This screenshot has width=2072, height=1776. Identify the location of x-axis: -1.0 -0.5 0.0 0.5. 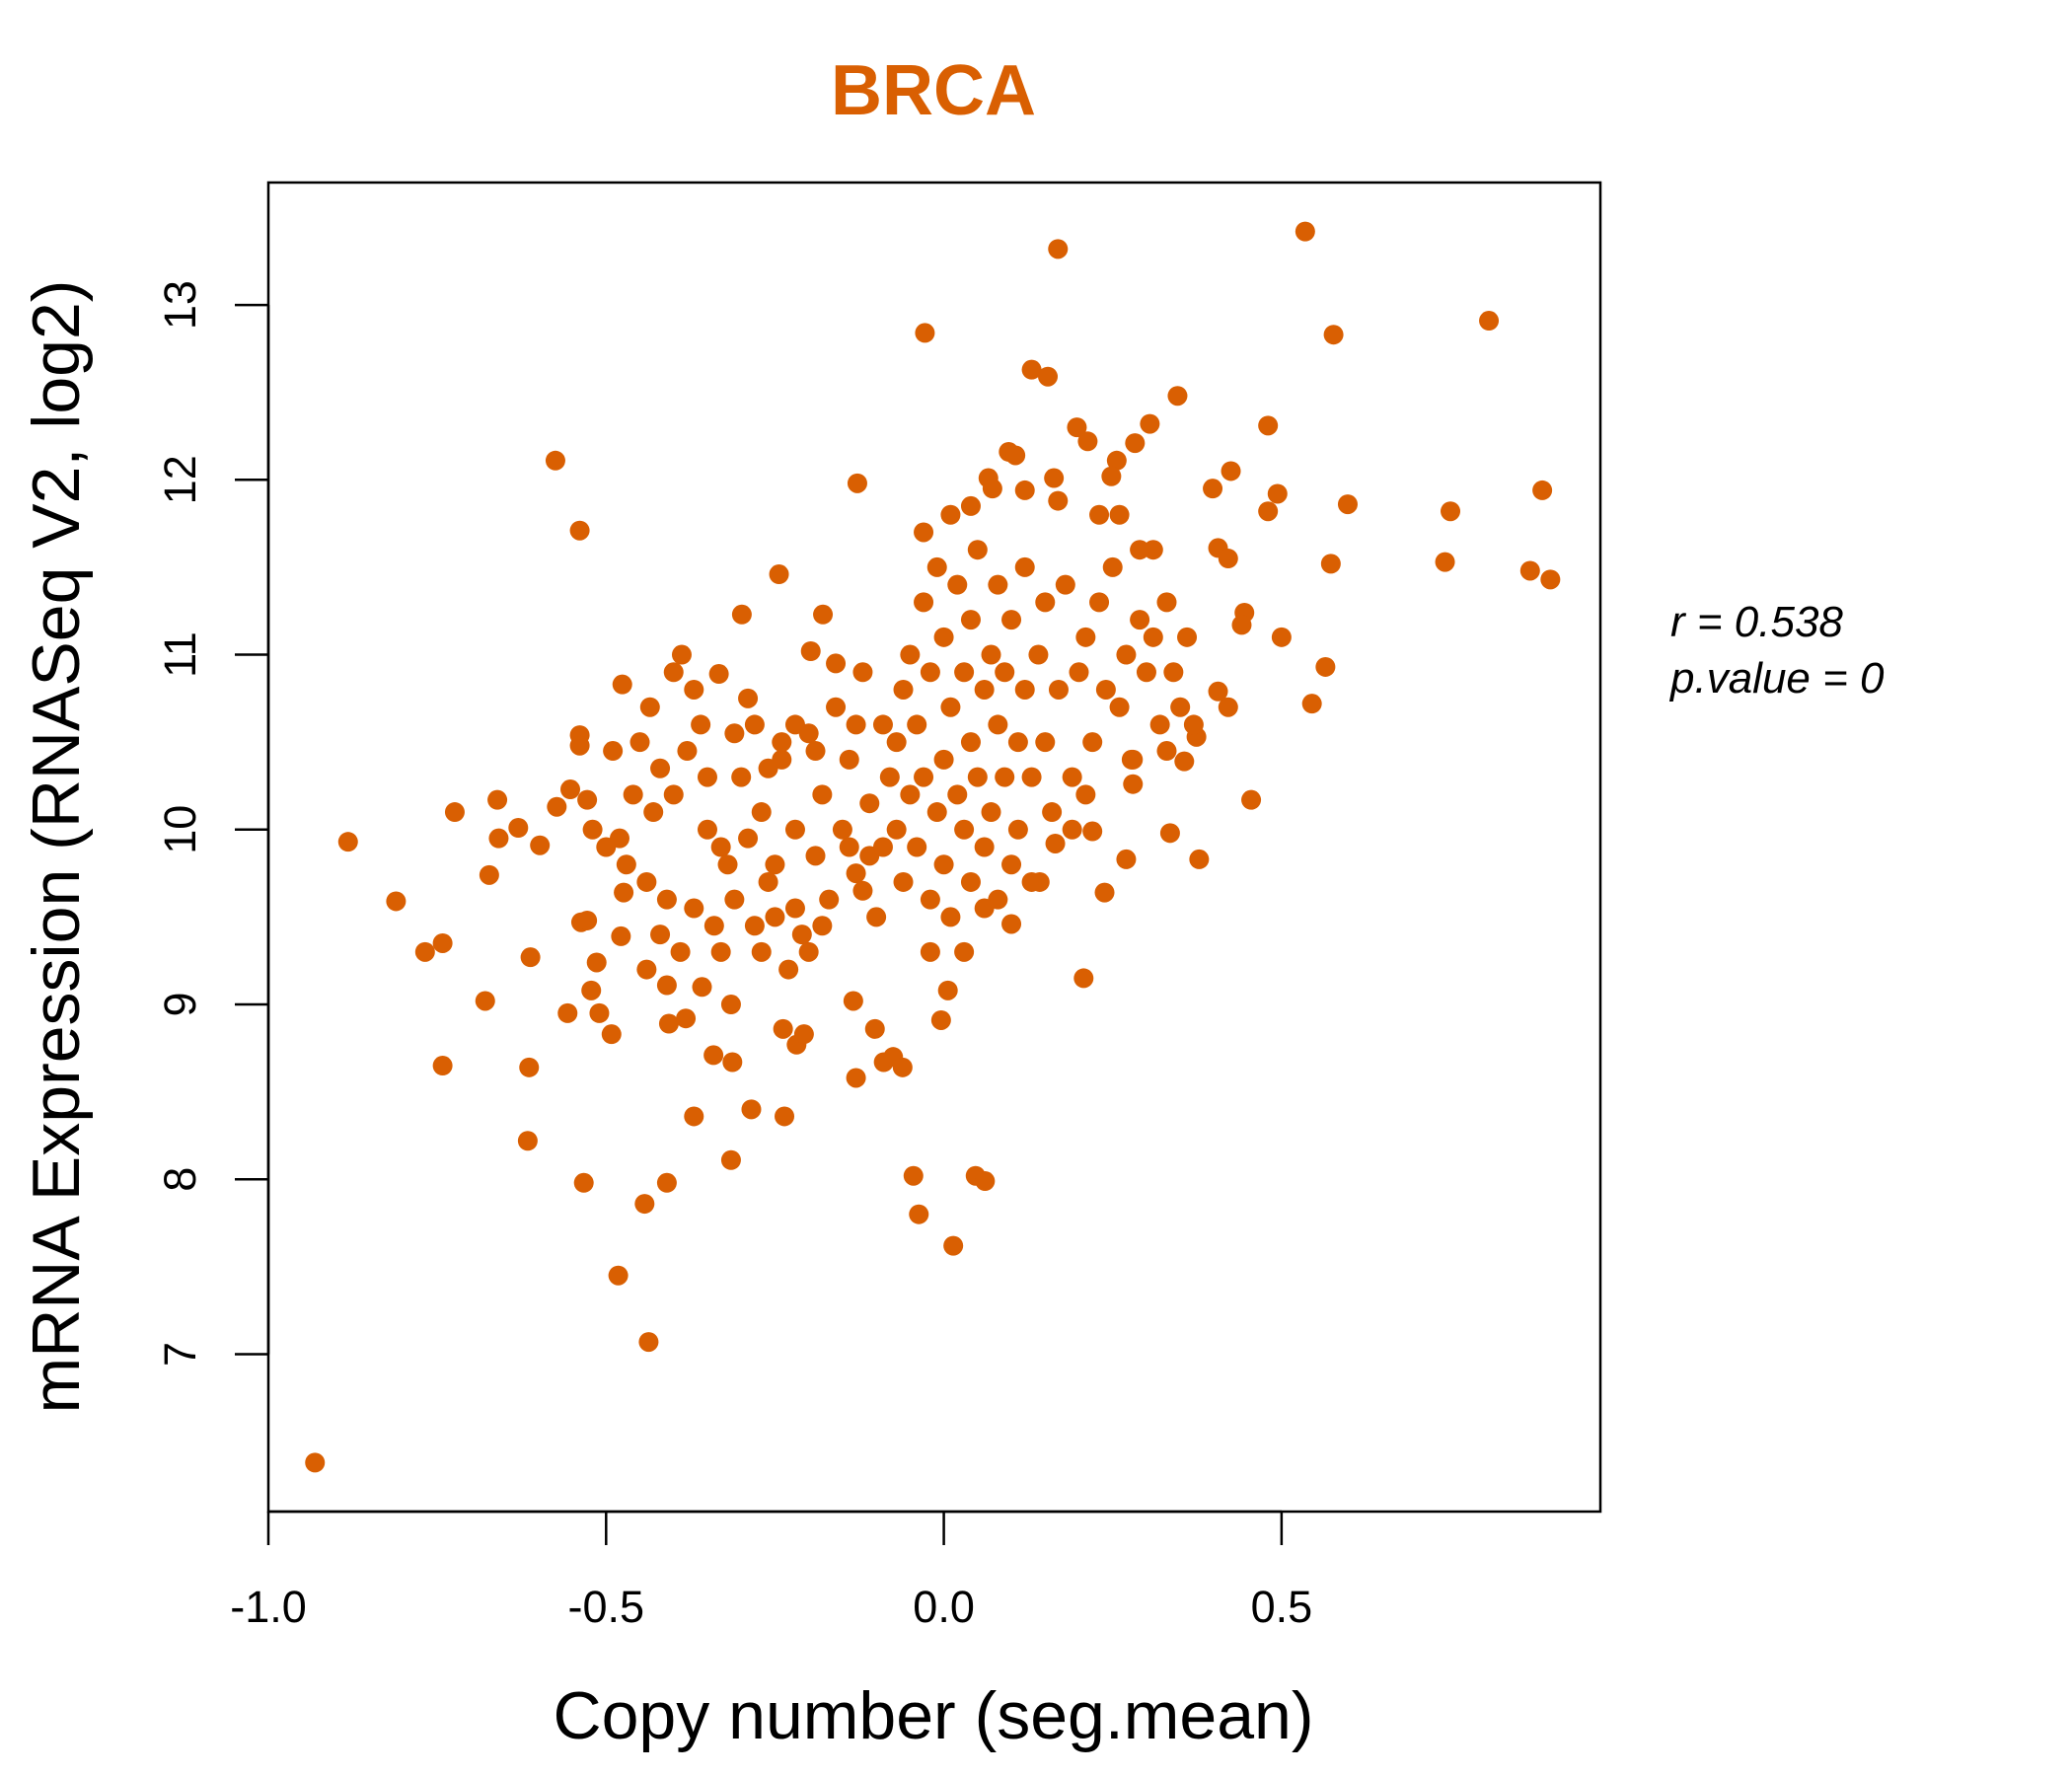
(772, 1571).